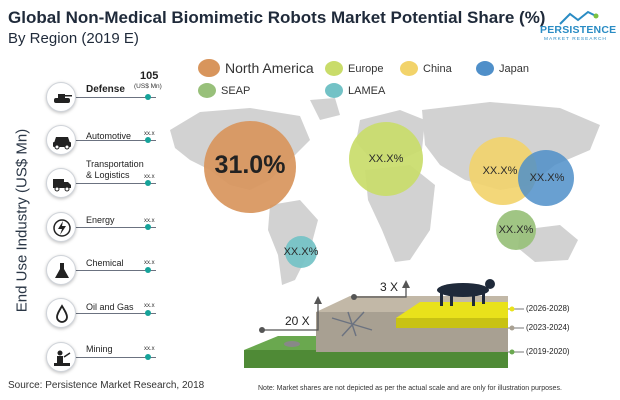  Describe the element at coordinates (110, 307) in the screenshot. I see `industry-label-oil-gas: Oil and Gas` at that location.